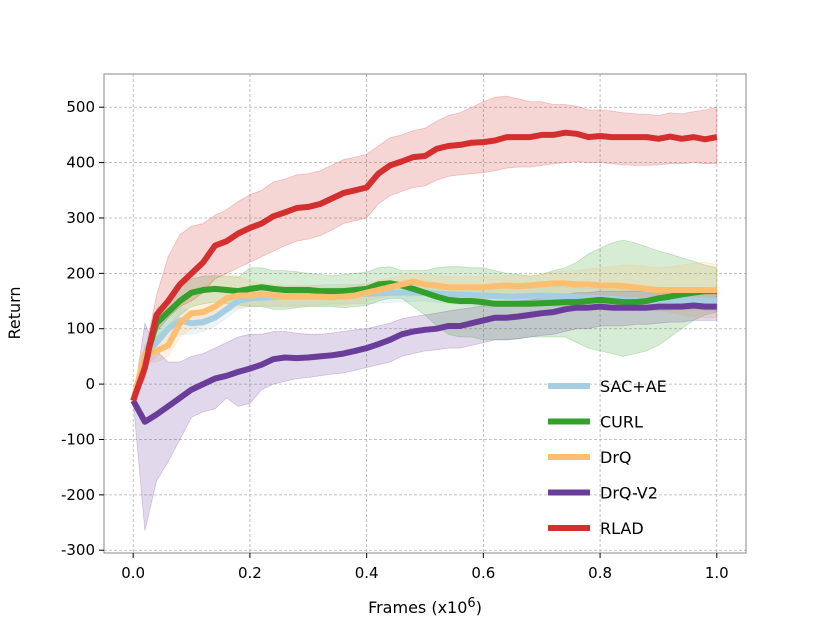 This screenshot has width=830, height=623. What do you see at coordinates (78, 439) in the screenshot?
I see `y-tick-label: -100` at bounding box center [78, 439].